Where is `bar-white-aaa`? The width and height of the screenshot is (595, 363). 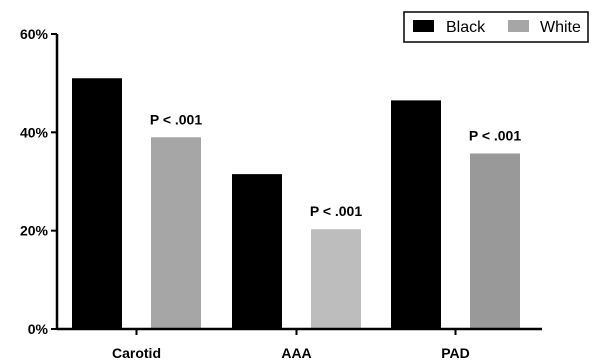 bar-white-aaa is located at coordinates (336, 279).